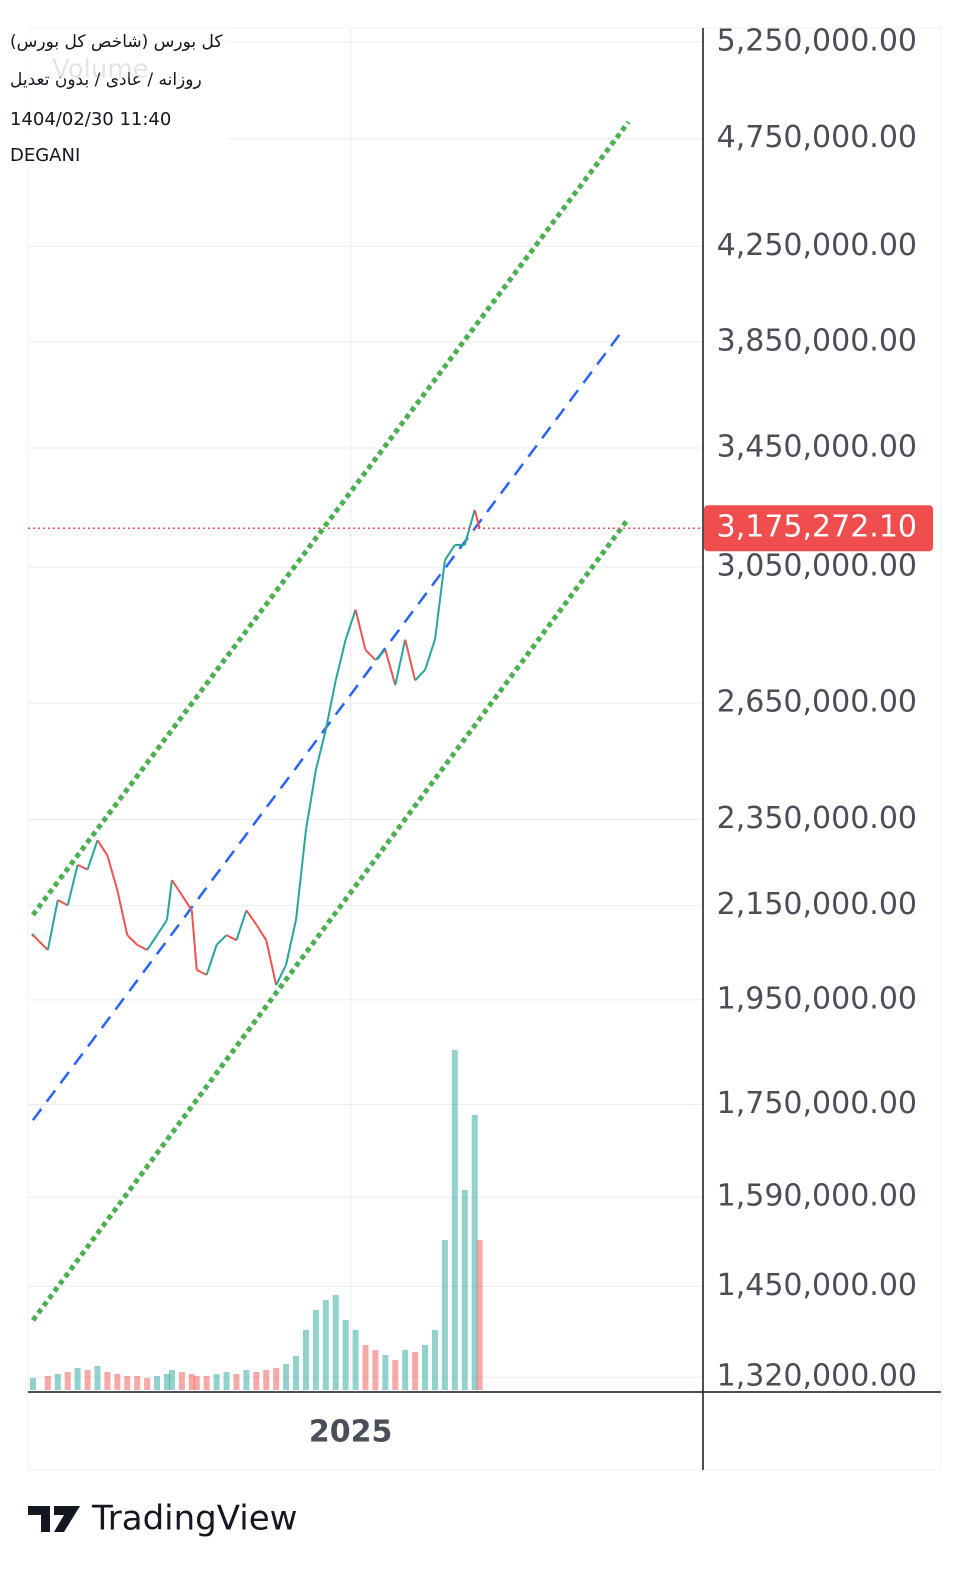 This screenshot has width=978, height=1585. I want to click on y-tick-label: 1,450,000.00, so click(817, 1285).